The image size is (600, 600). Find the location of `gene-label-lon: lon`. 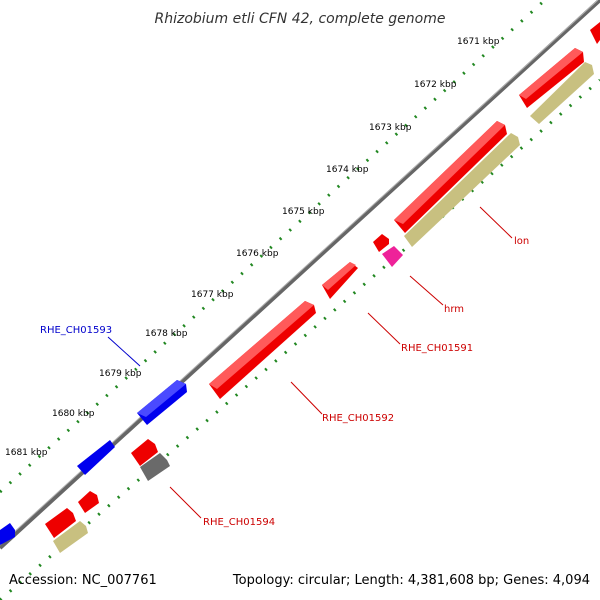

gene-label-lon: lon is located at coordinates (521, 241).